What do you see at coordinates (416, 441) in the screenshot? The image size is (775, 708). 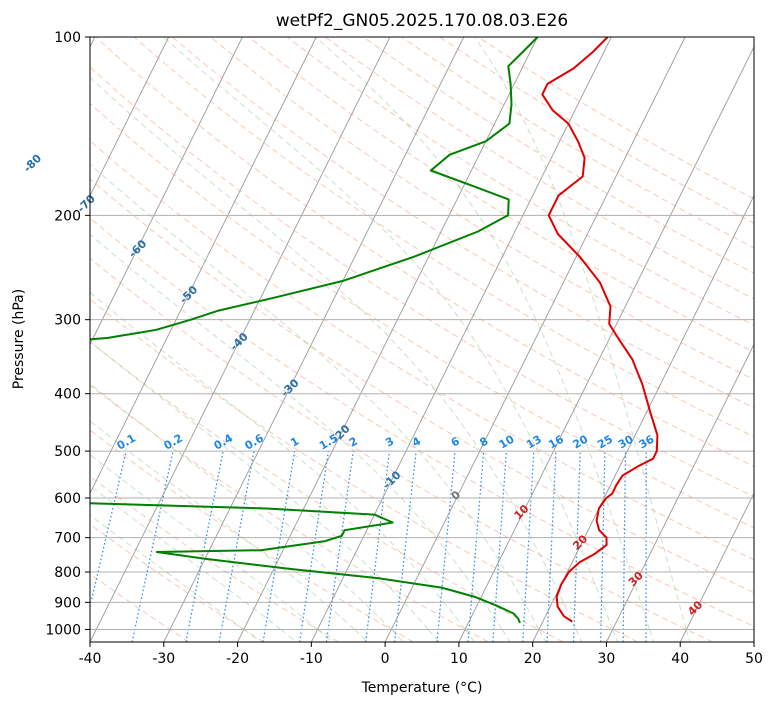 I see `mixing-ratio-label: 4` at bounding box center [416, 441].